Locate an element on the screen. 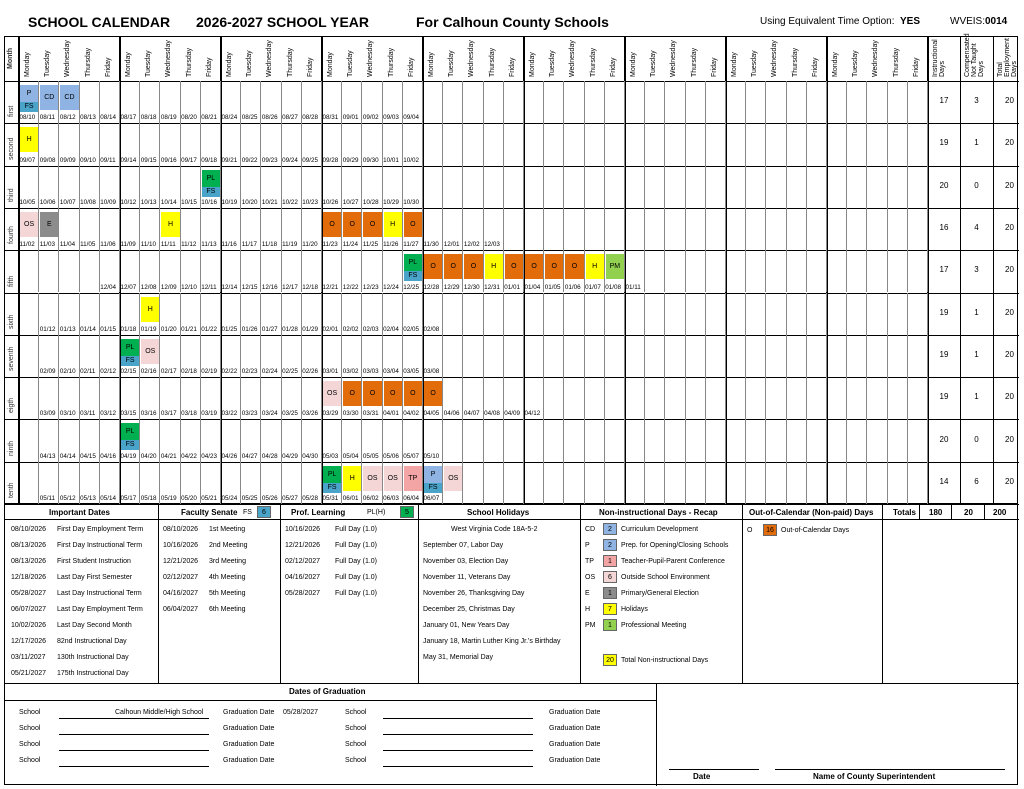  day-code: PL is located at coordinates (130, 432).